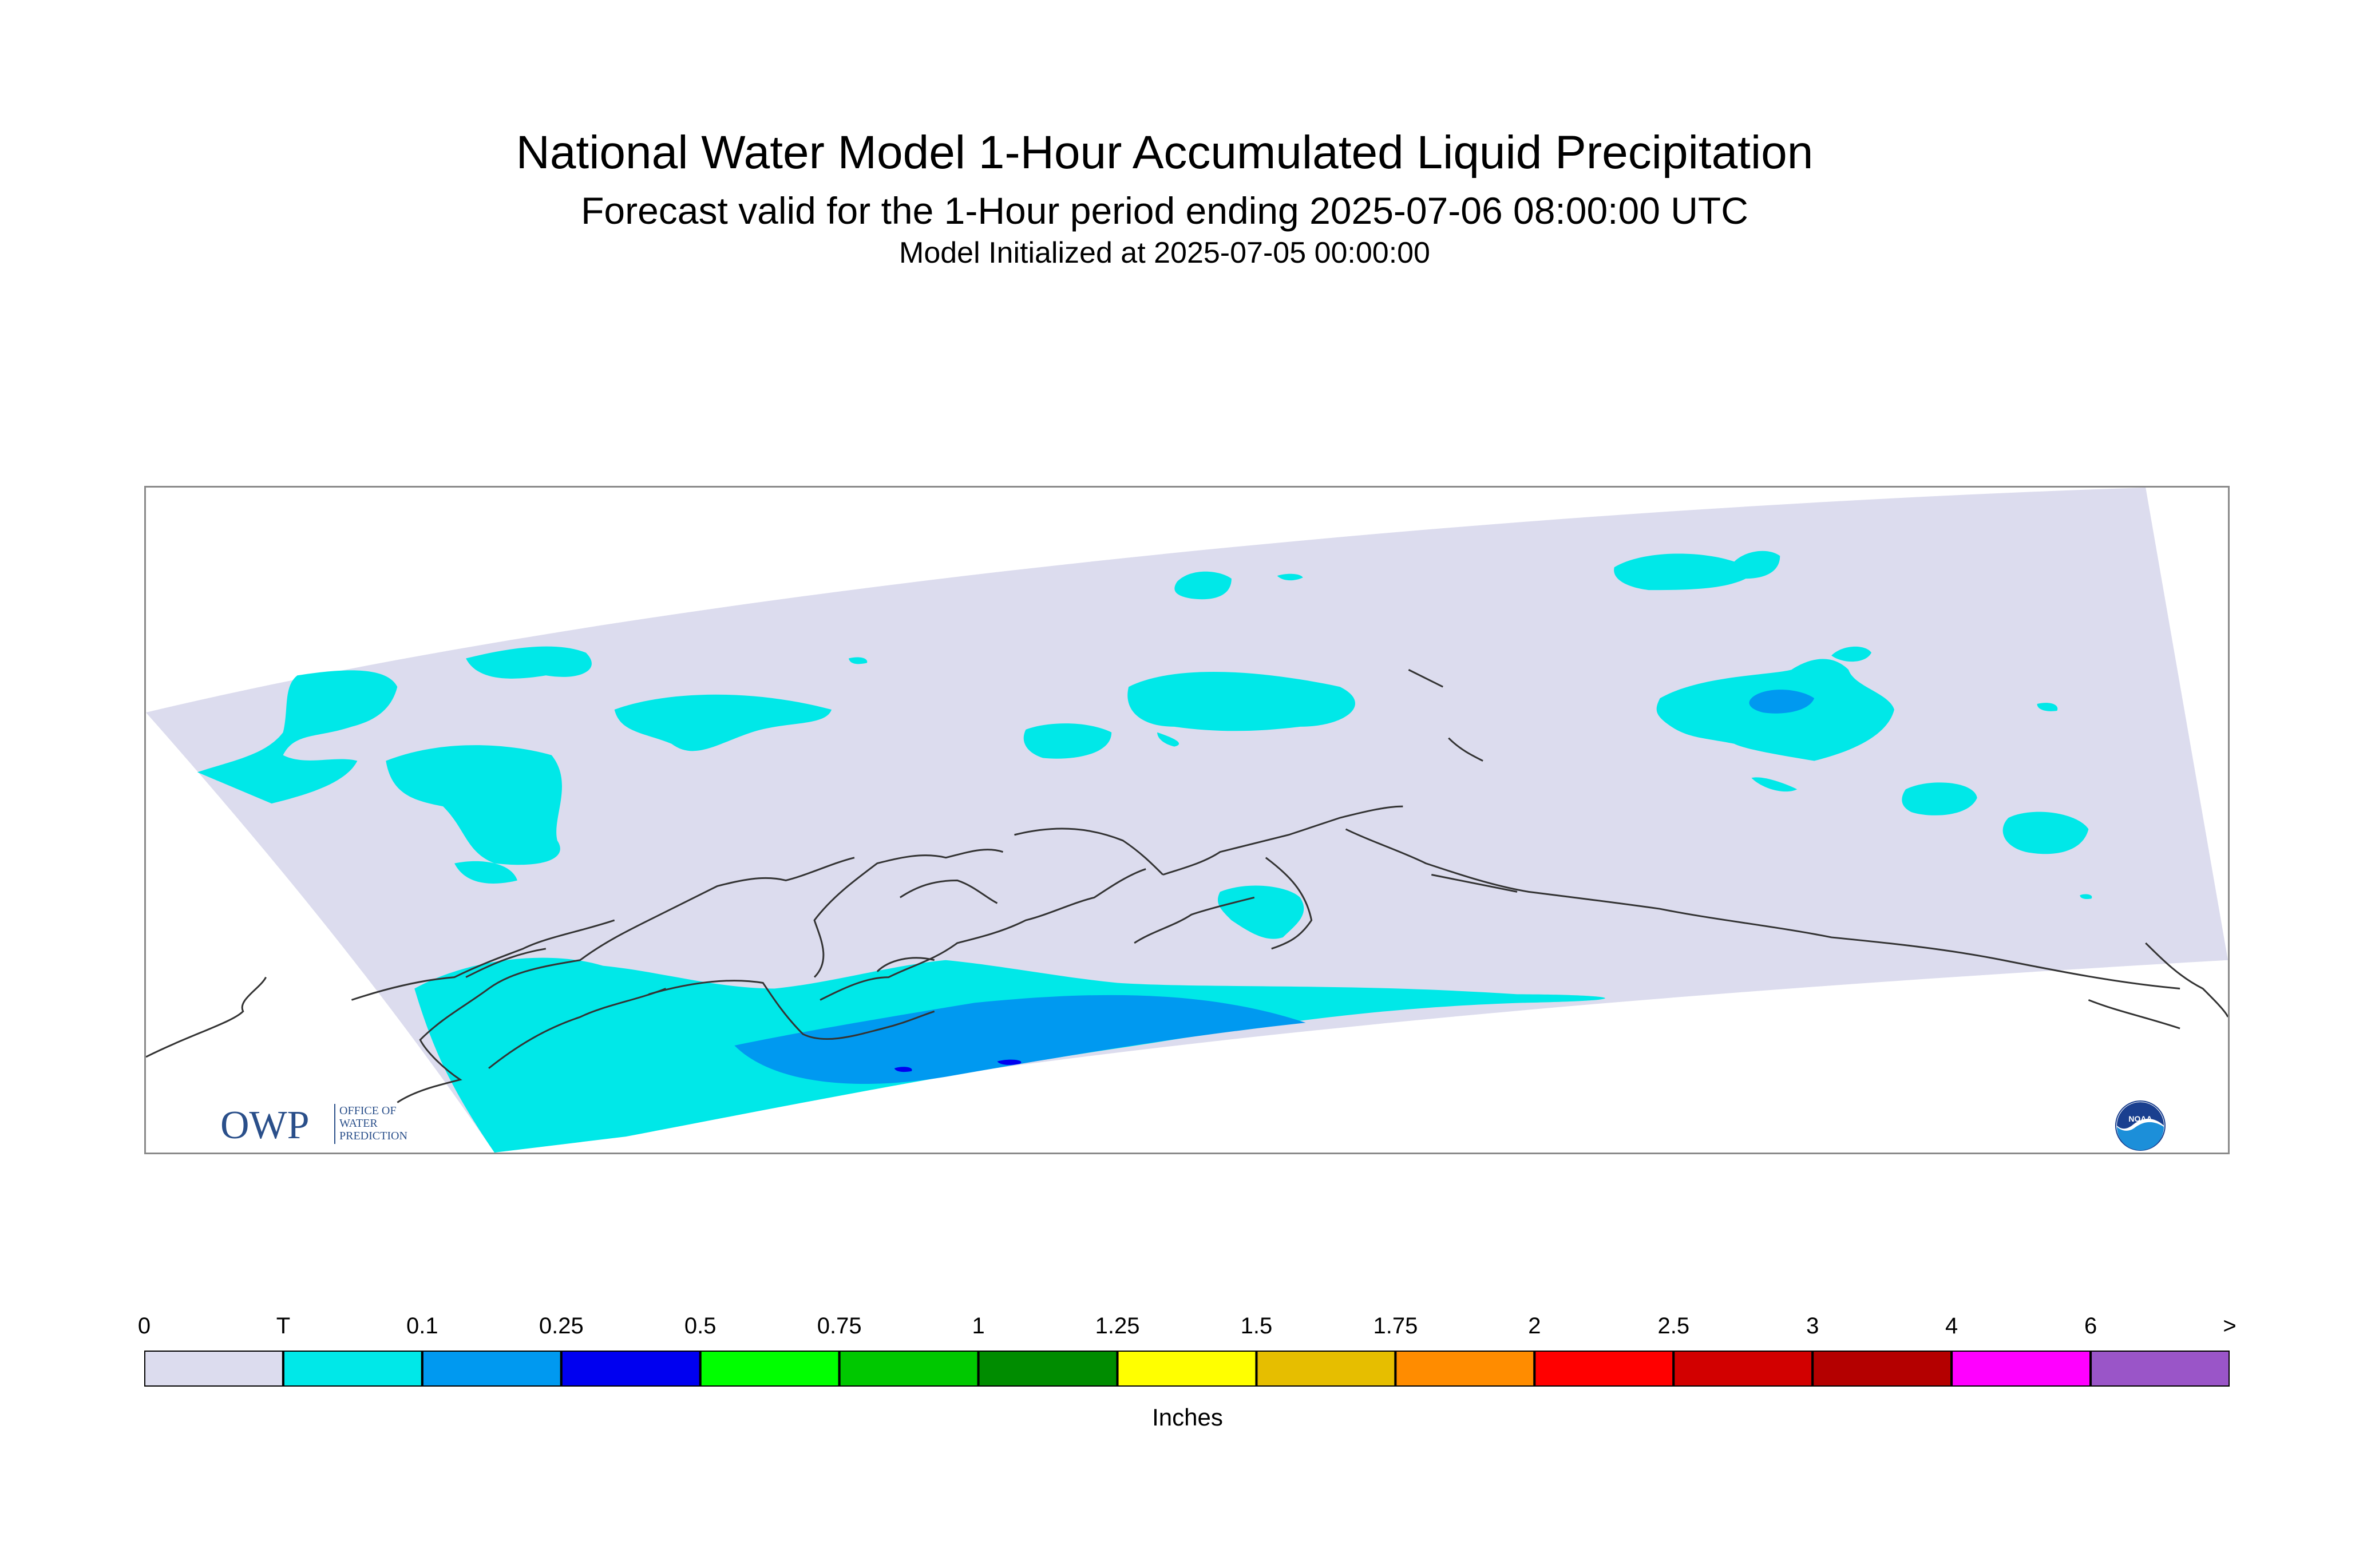  What do you see at coordinates (373, 1136) in the screenshot?
I see `owp-logo-line-3: PREDICTION` at bounding box center [373, 1136].